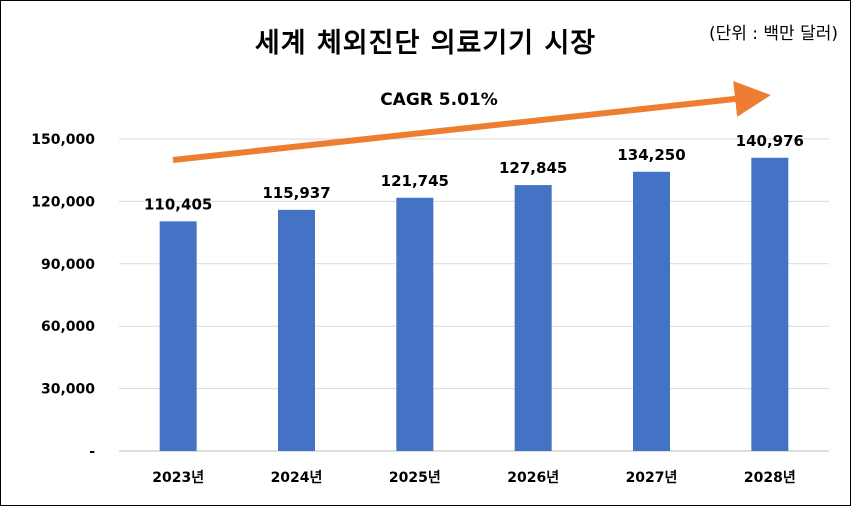 The width and height of the screenshot is (851, 506). I want to click on cagr-arrow, so click(471, 122).